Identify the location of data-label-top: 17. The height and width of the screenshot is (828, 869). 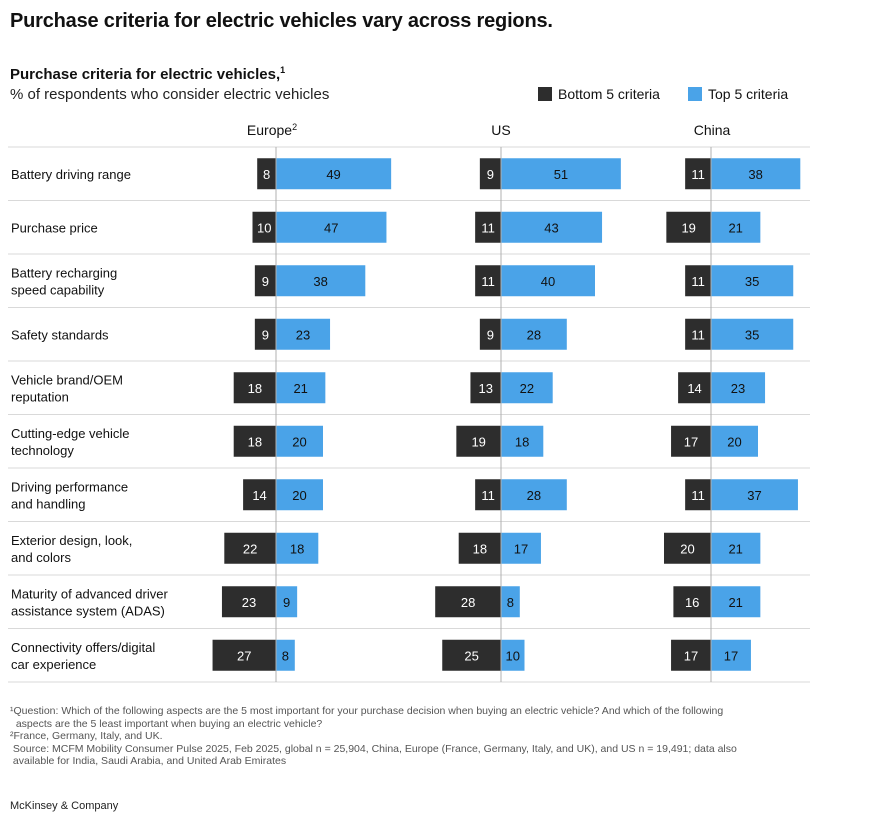
(521, 548).